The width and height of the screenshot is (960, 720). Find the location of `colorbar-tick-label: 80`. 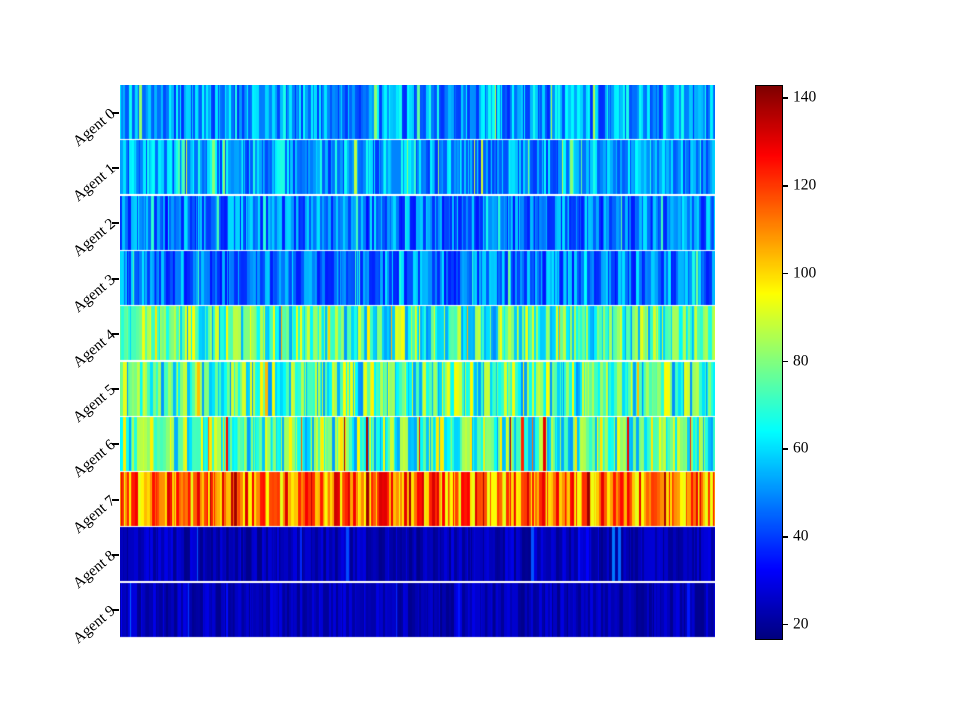

colorbar-tick-label: 80 is located at coordinates (801, 361).